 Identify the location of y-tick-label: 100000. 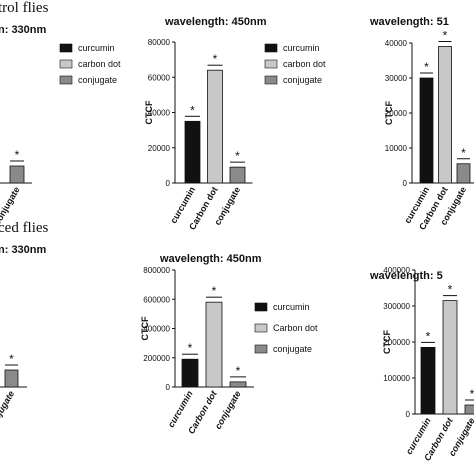
(396, 378).